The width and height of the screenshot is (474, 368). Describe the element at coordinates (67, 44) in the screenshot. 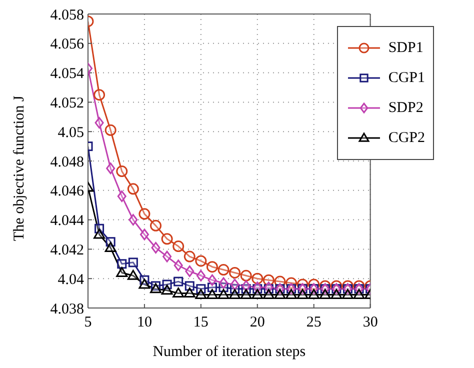

I see `y-tick-label: 4.056` at that location.